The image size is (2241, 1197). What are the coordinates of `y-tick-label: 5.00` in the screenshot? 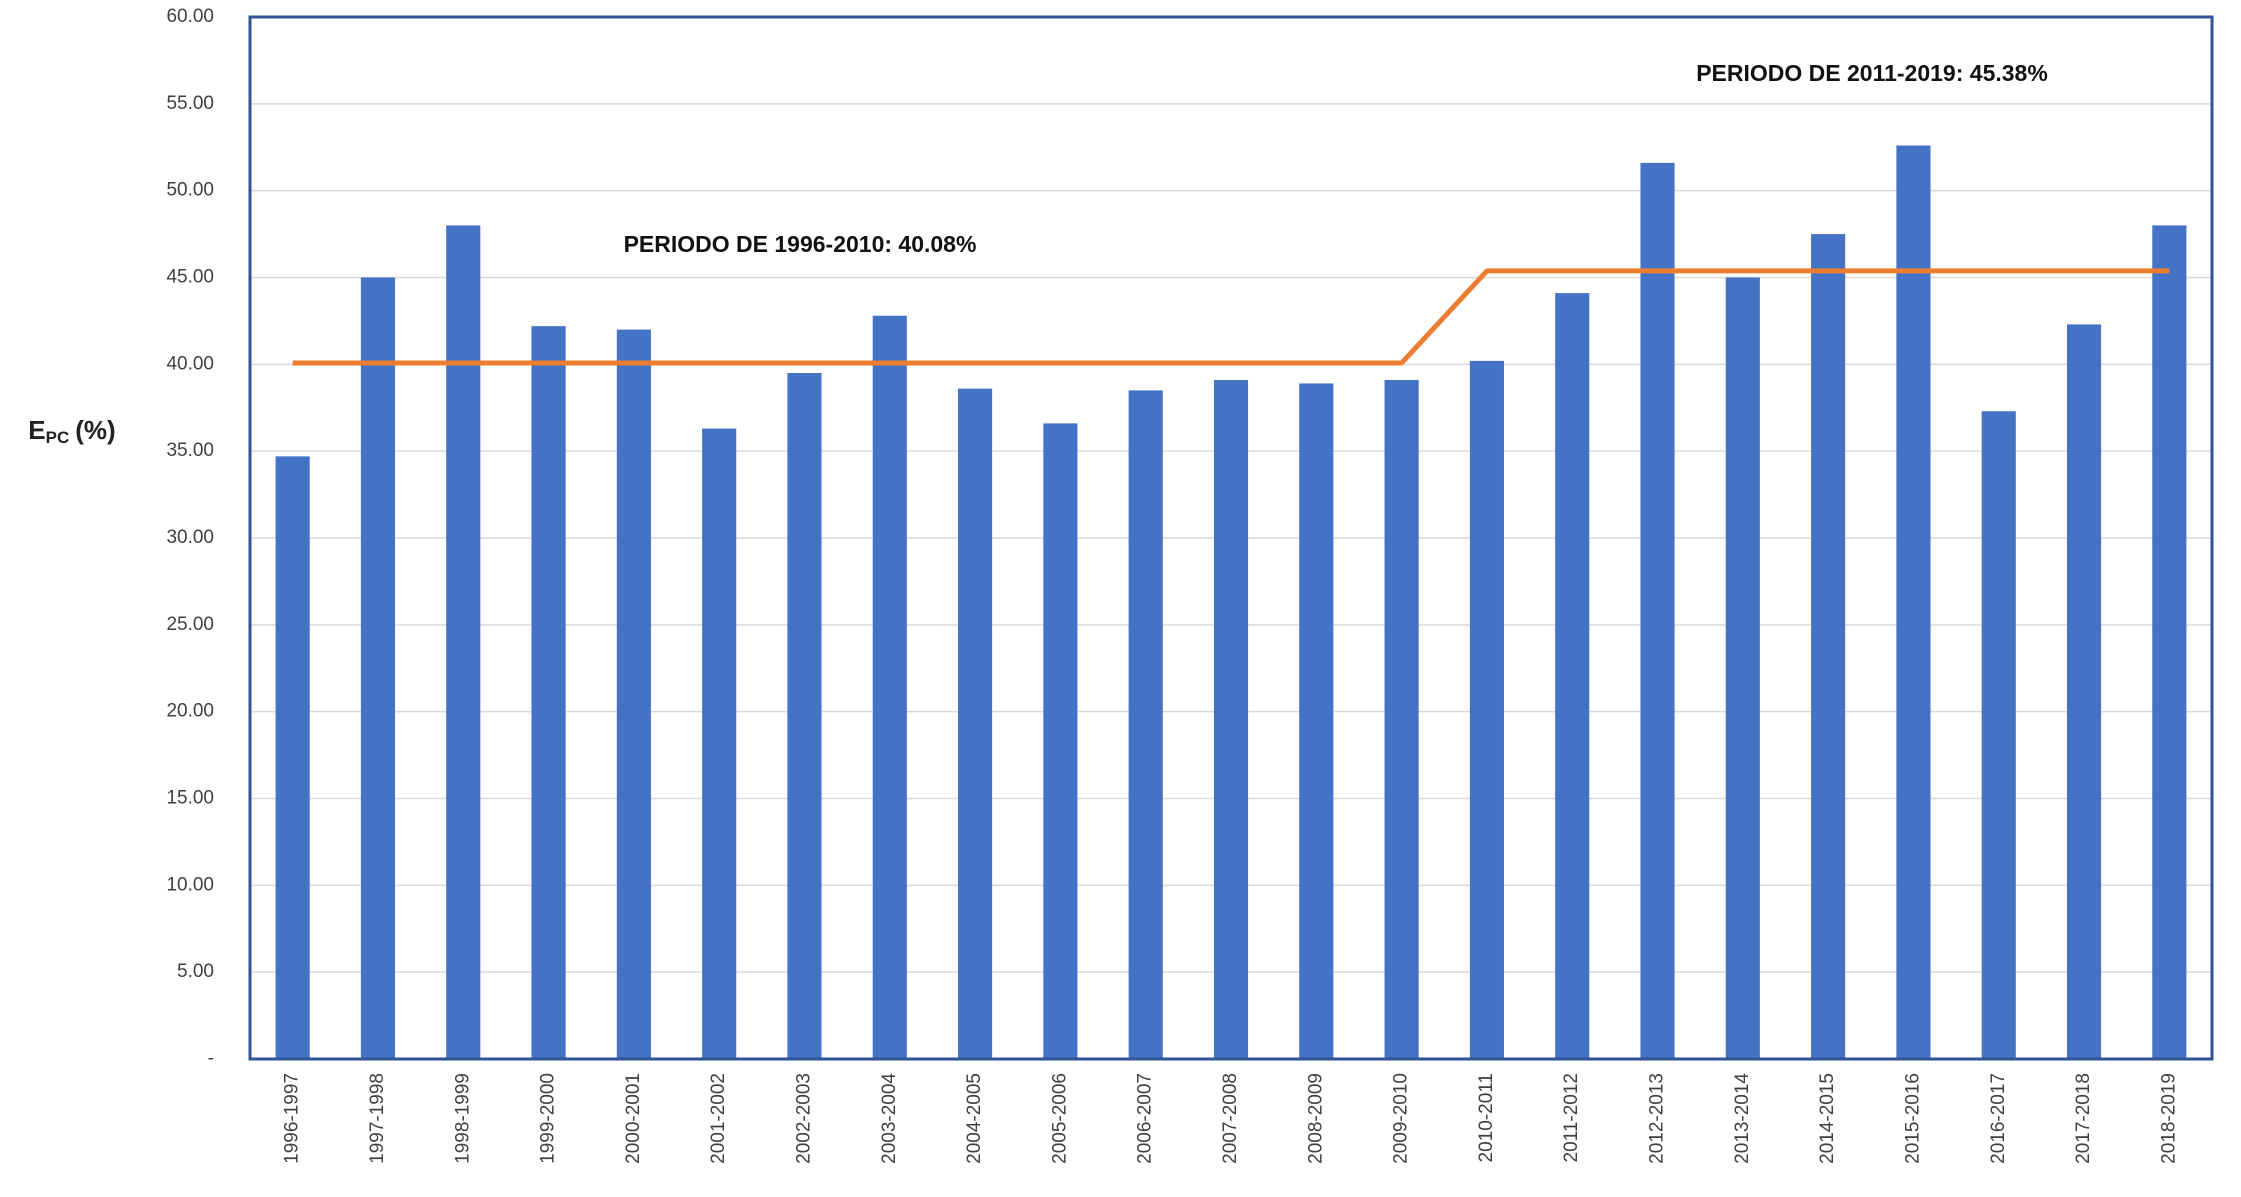 It's located at (195, 971).